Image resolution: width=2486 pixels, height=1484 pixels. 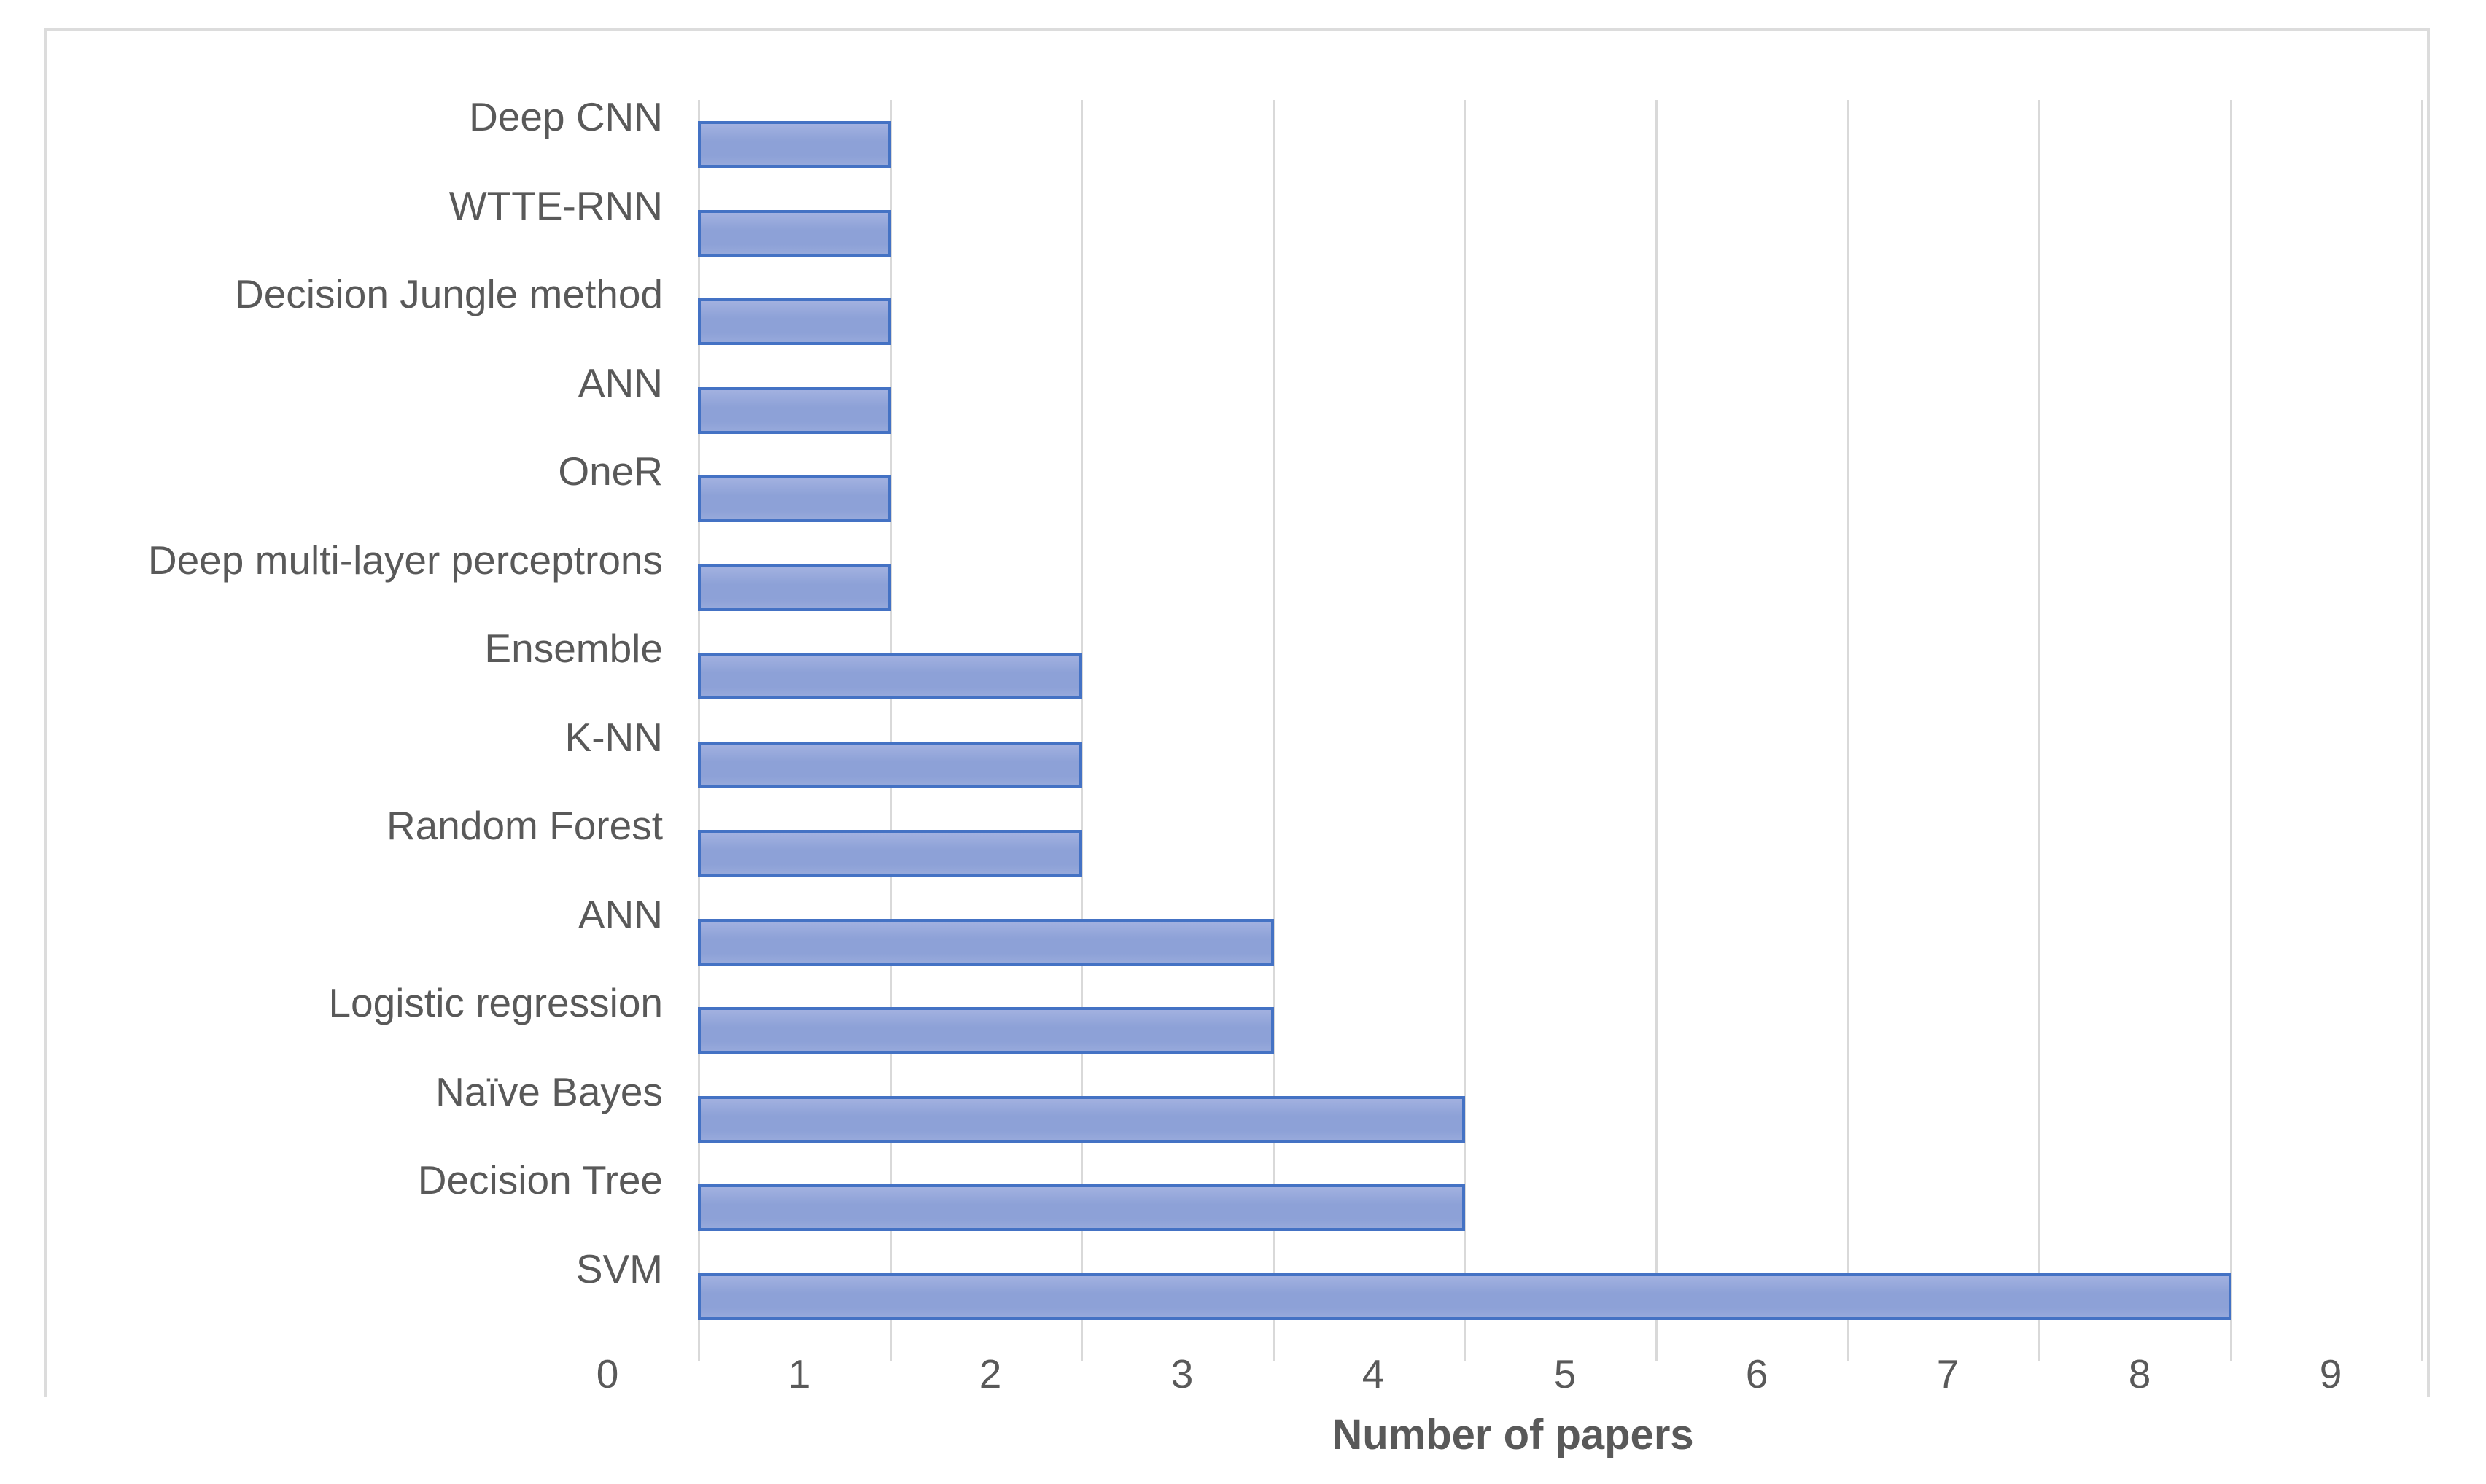 What do you see at coordinates (610, 471) in the screenshot?
I see `category-label: OneR` at bounding box center [610, 471].